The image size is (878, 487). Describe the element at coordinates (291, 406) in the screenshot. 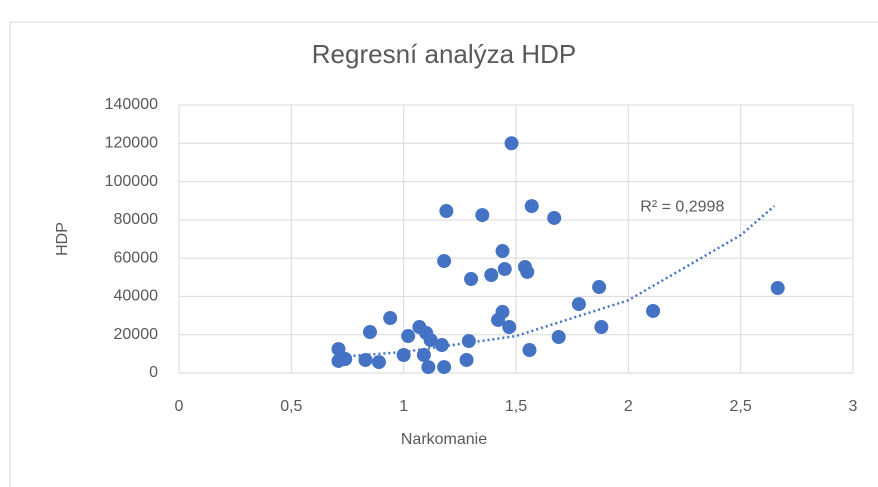

I see `x-tick-label: 0,5` at that location.